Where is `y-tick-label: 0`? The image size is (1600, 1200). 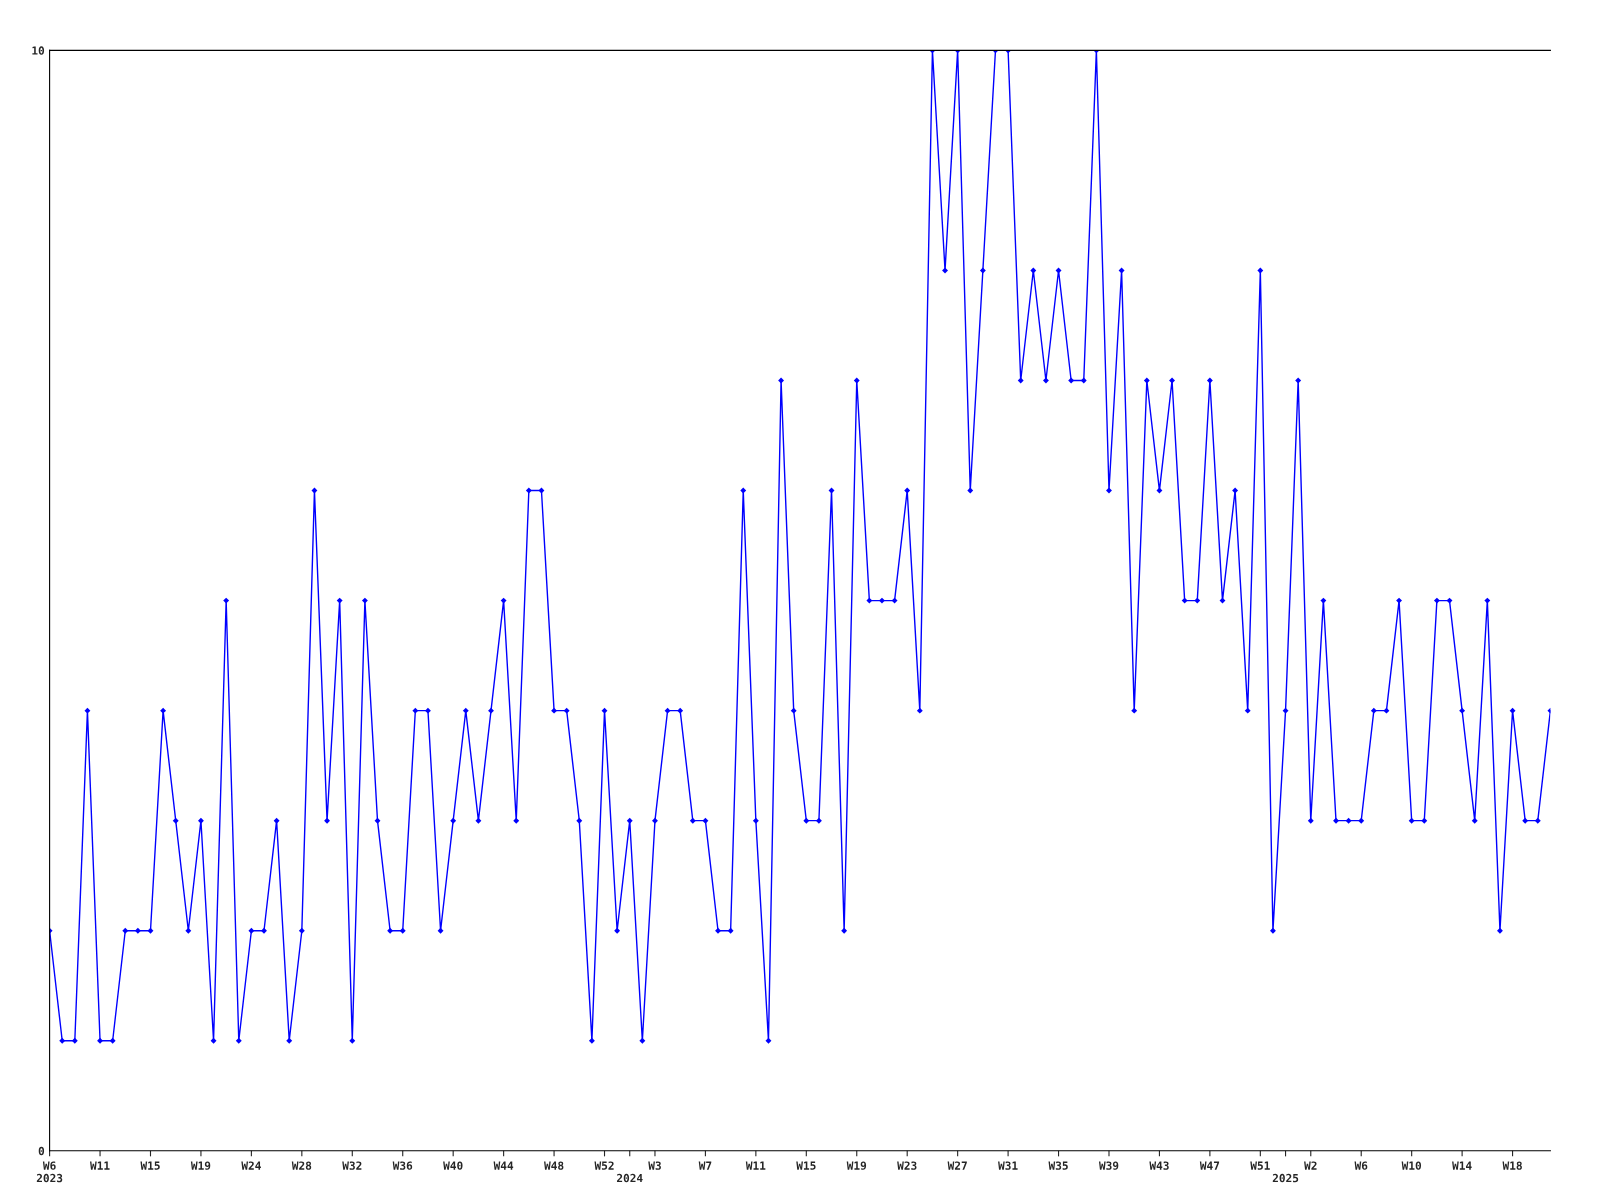 y-tick-label: 0 is located at coordinates (41, 1151).